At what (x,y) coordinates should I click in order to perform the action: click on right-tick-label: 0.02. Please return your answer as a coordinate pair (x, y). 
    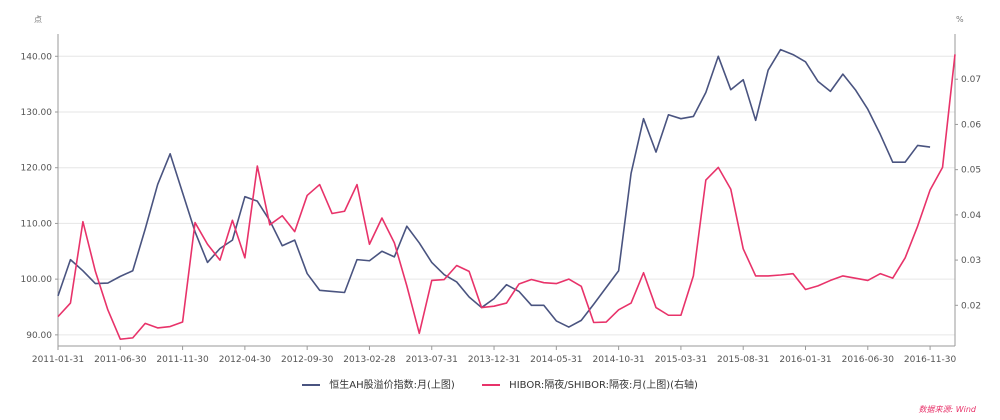
    Looking at the image, I should click on (971, 306).